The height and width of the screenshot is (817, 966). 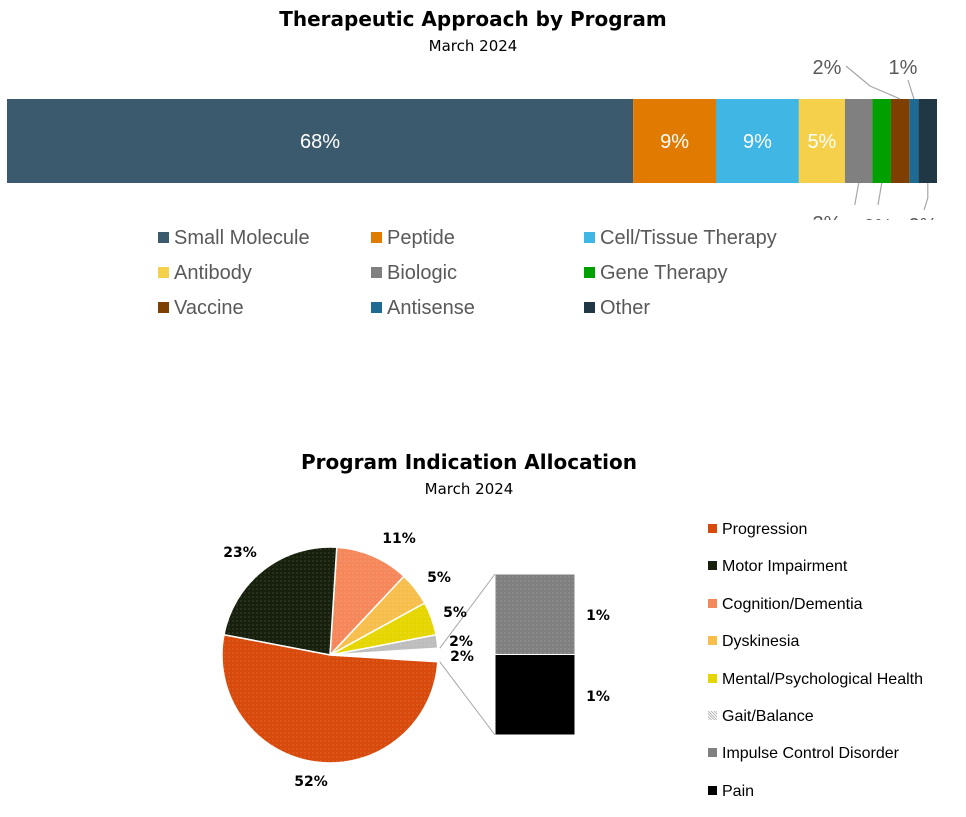 I want to click on legend-label: Antisense, so click(x=431, y=308).